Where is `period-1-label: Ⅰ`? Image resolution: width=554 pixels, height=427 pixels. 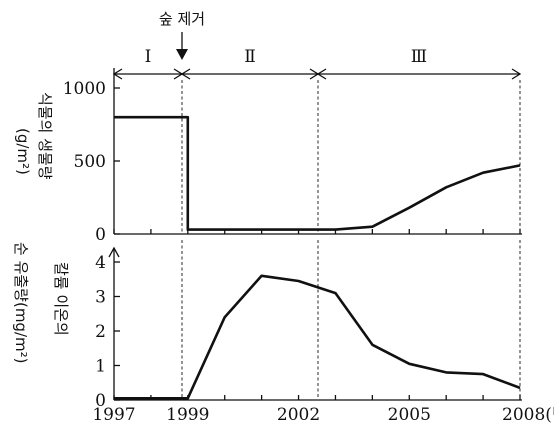
period-1-label: Ⅰ is located at coordinates (148, 57).